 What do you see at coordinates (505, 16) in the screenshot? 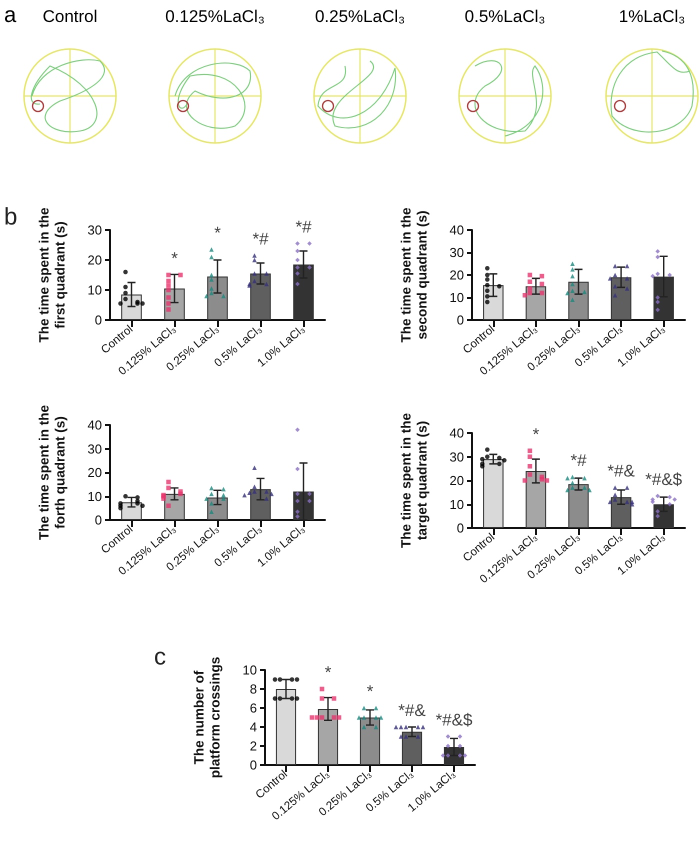
I see `text: 0.5%LaCl₃` at bounding box center [505, 16].